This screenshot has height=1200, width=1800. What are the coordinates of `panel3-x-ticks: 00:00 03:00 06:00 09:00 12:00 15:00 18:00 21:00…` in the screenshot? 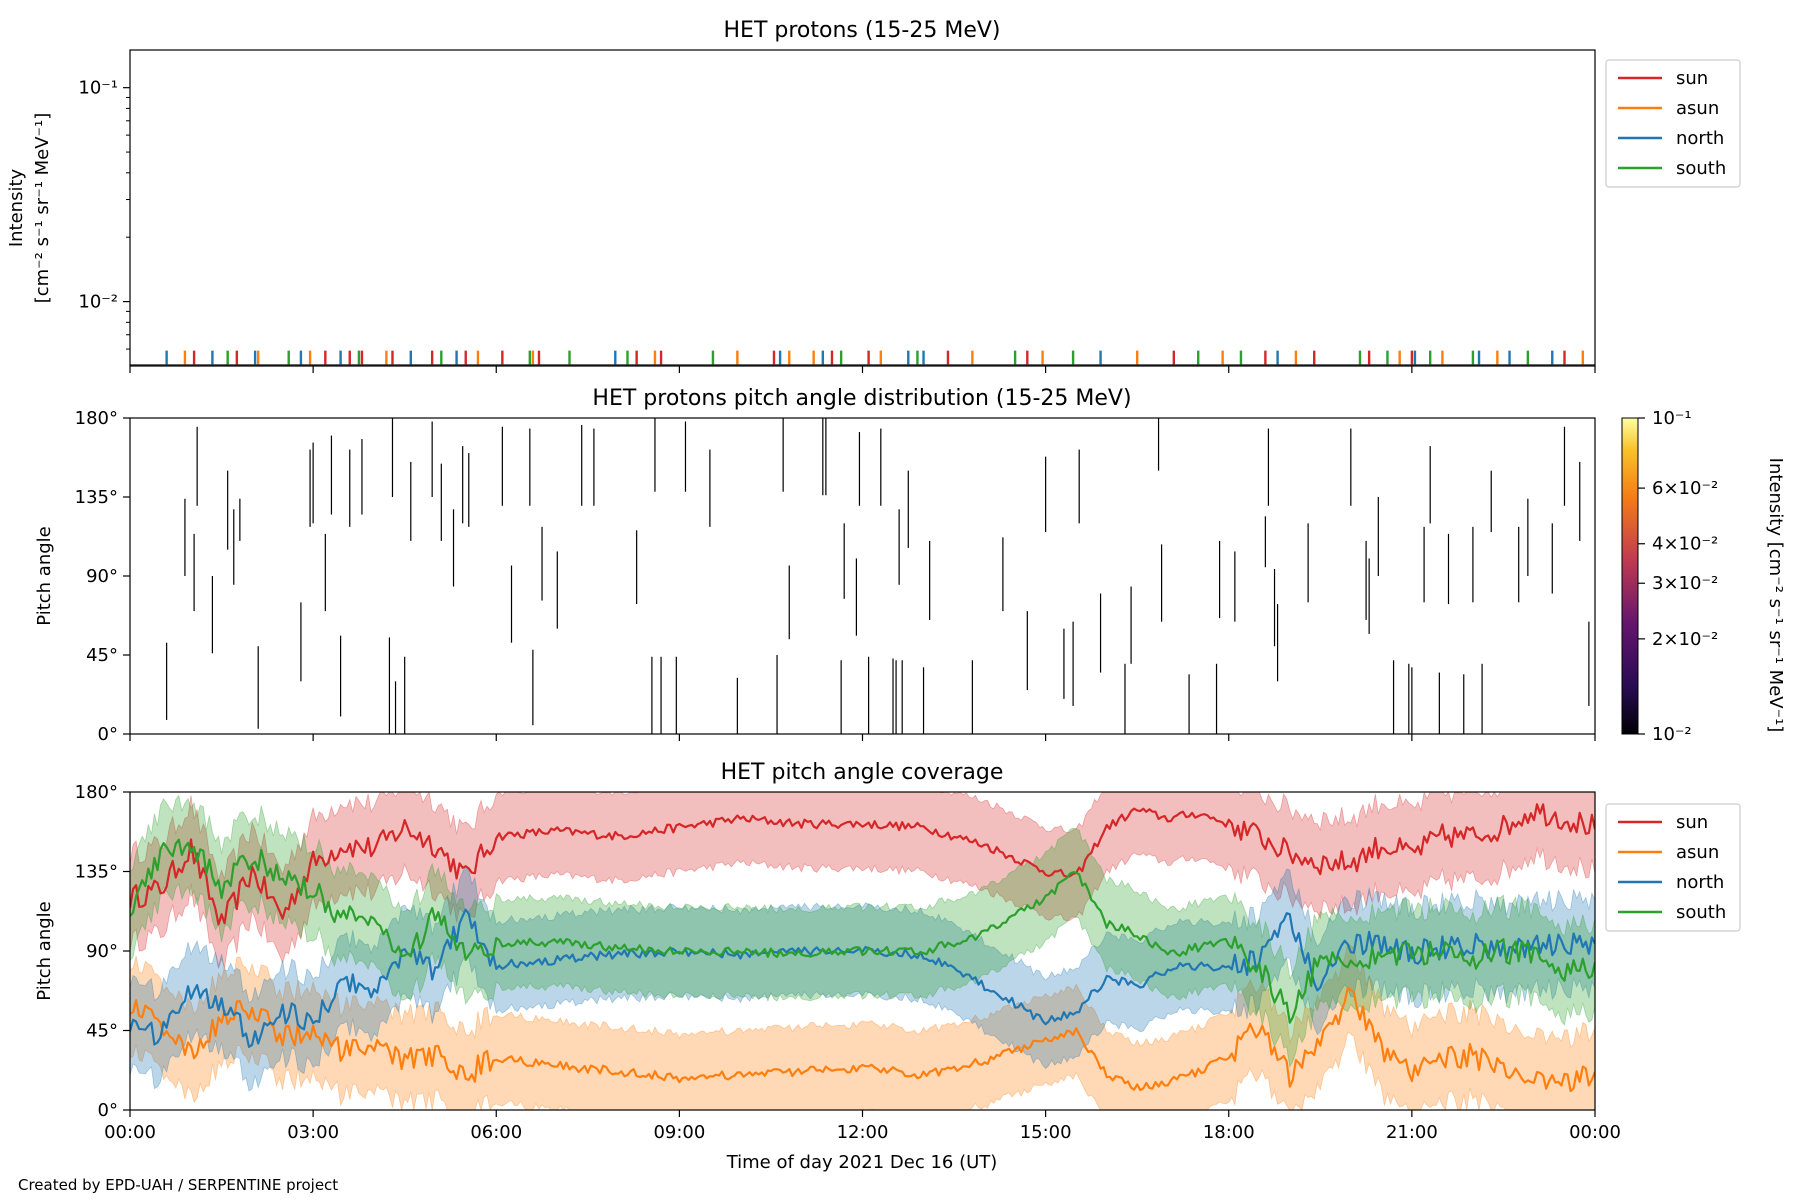 It's located at (862, 1126).